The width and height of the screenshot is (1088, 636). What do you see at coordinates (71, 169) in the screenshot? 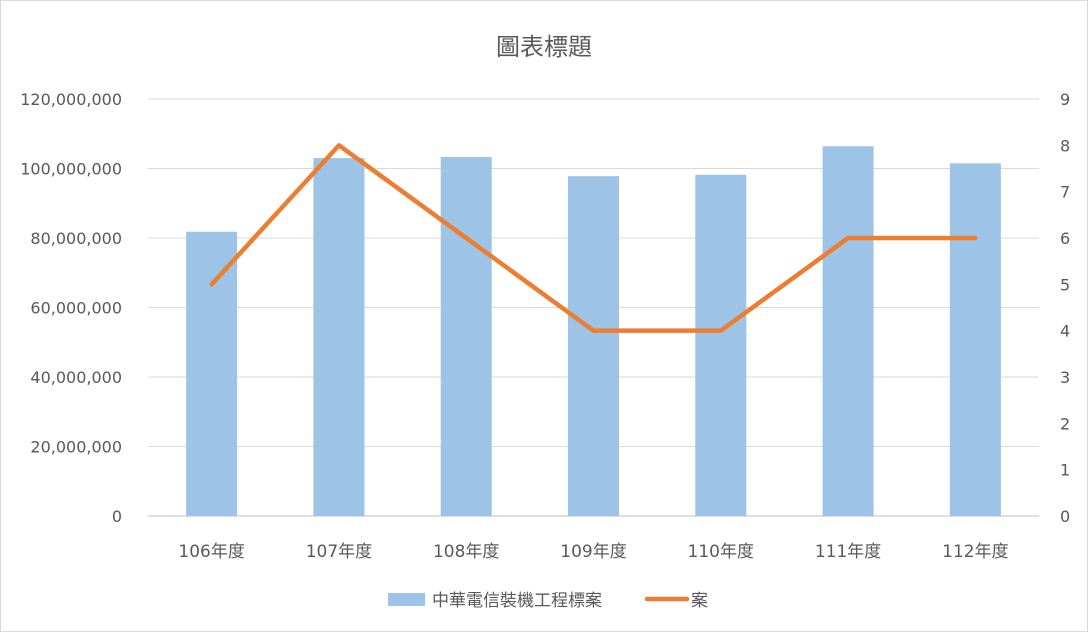
I see `left-axis-tick-label: 100,000,000` at bounding box center [71, 169].